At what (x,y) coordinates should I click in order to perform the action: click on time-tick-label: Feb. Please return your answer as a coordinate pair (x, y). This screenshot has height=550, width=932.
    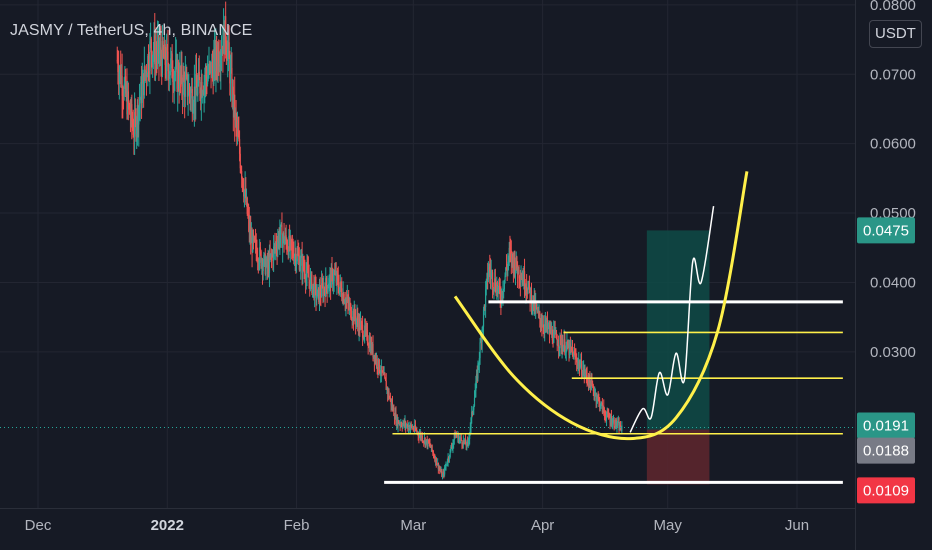
    Looking at the image, I should click on (297, 525).